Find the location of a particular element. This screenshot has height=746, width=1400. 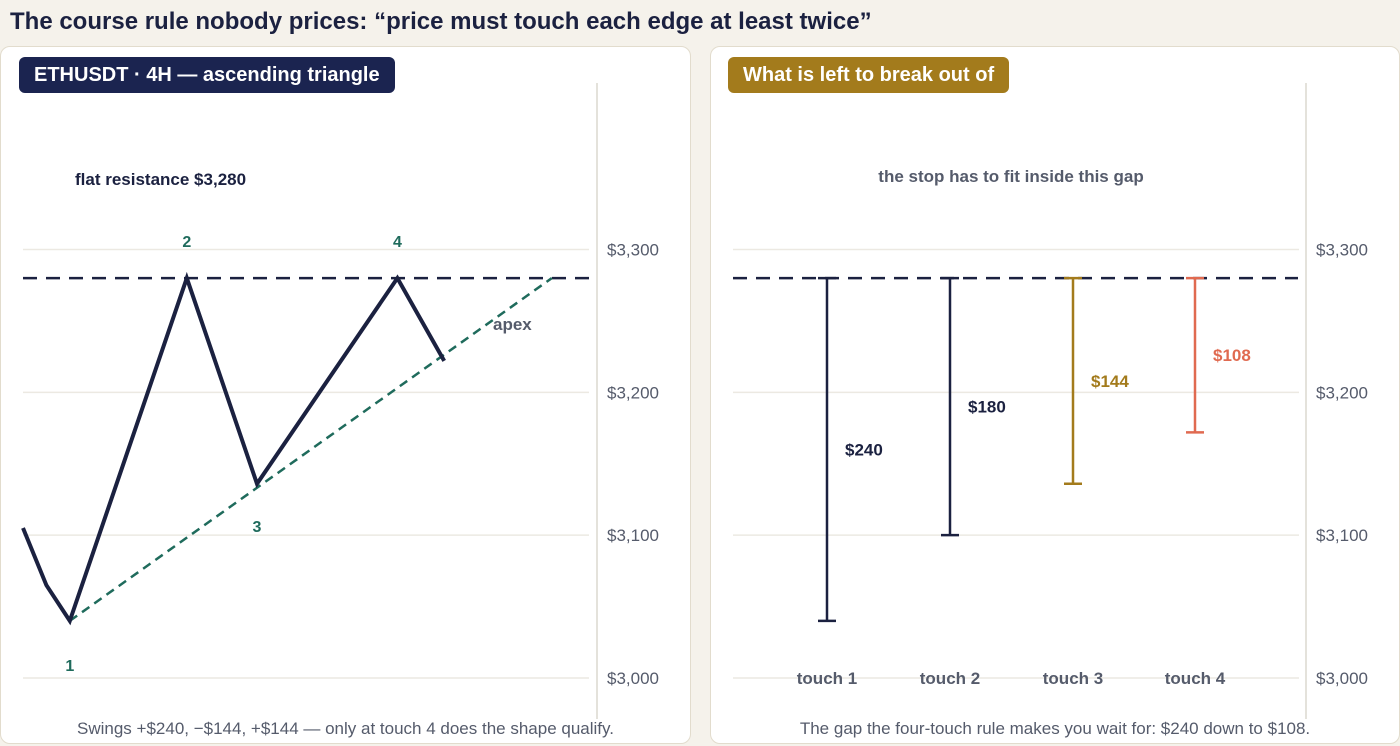

x-category-label: touch 3 is located at coordinates (1073, 678).